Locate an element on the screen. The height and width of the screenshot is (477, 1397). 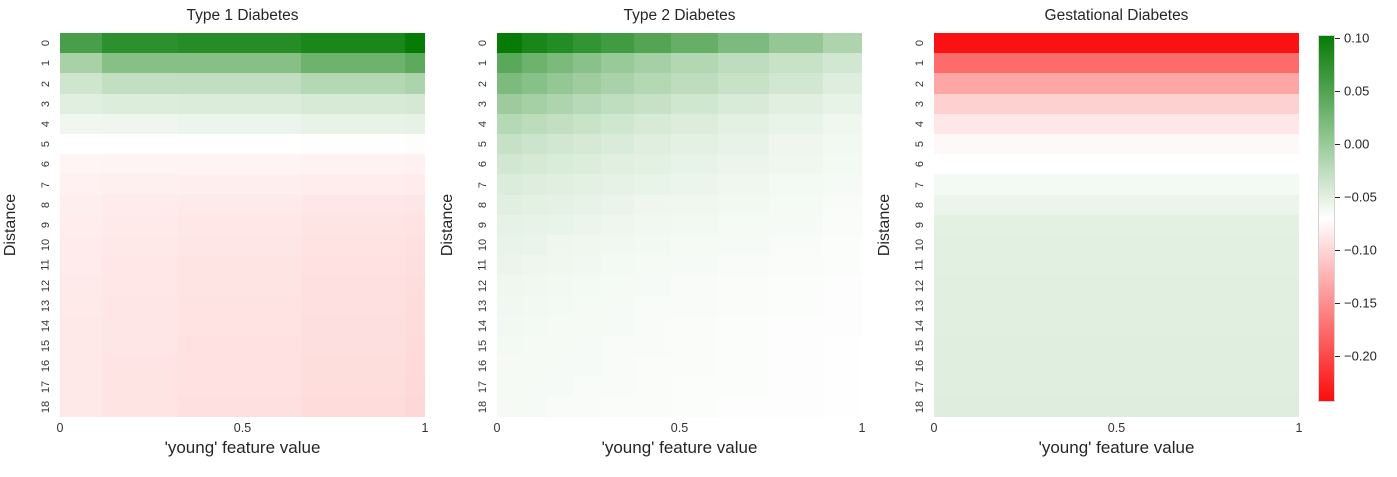
x-tick-label: 0.5 is located at coordinates (242, 428).